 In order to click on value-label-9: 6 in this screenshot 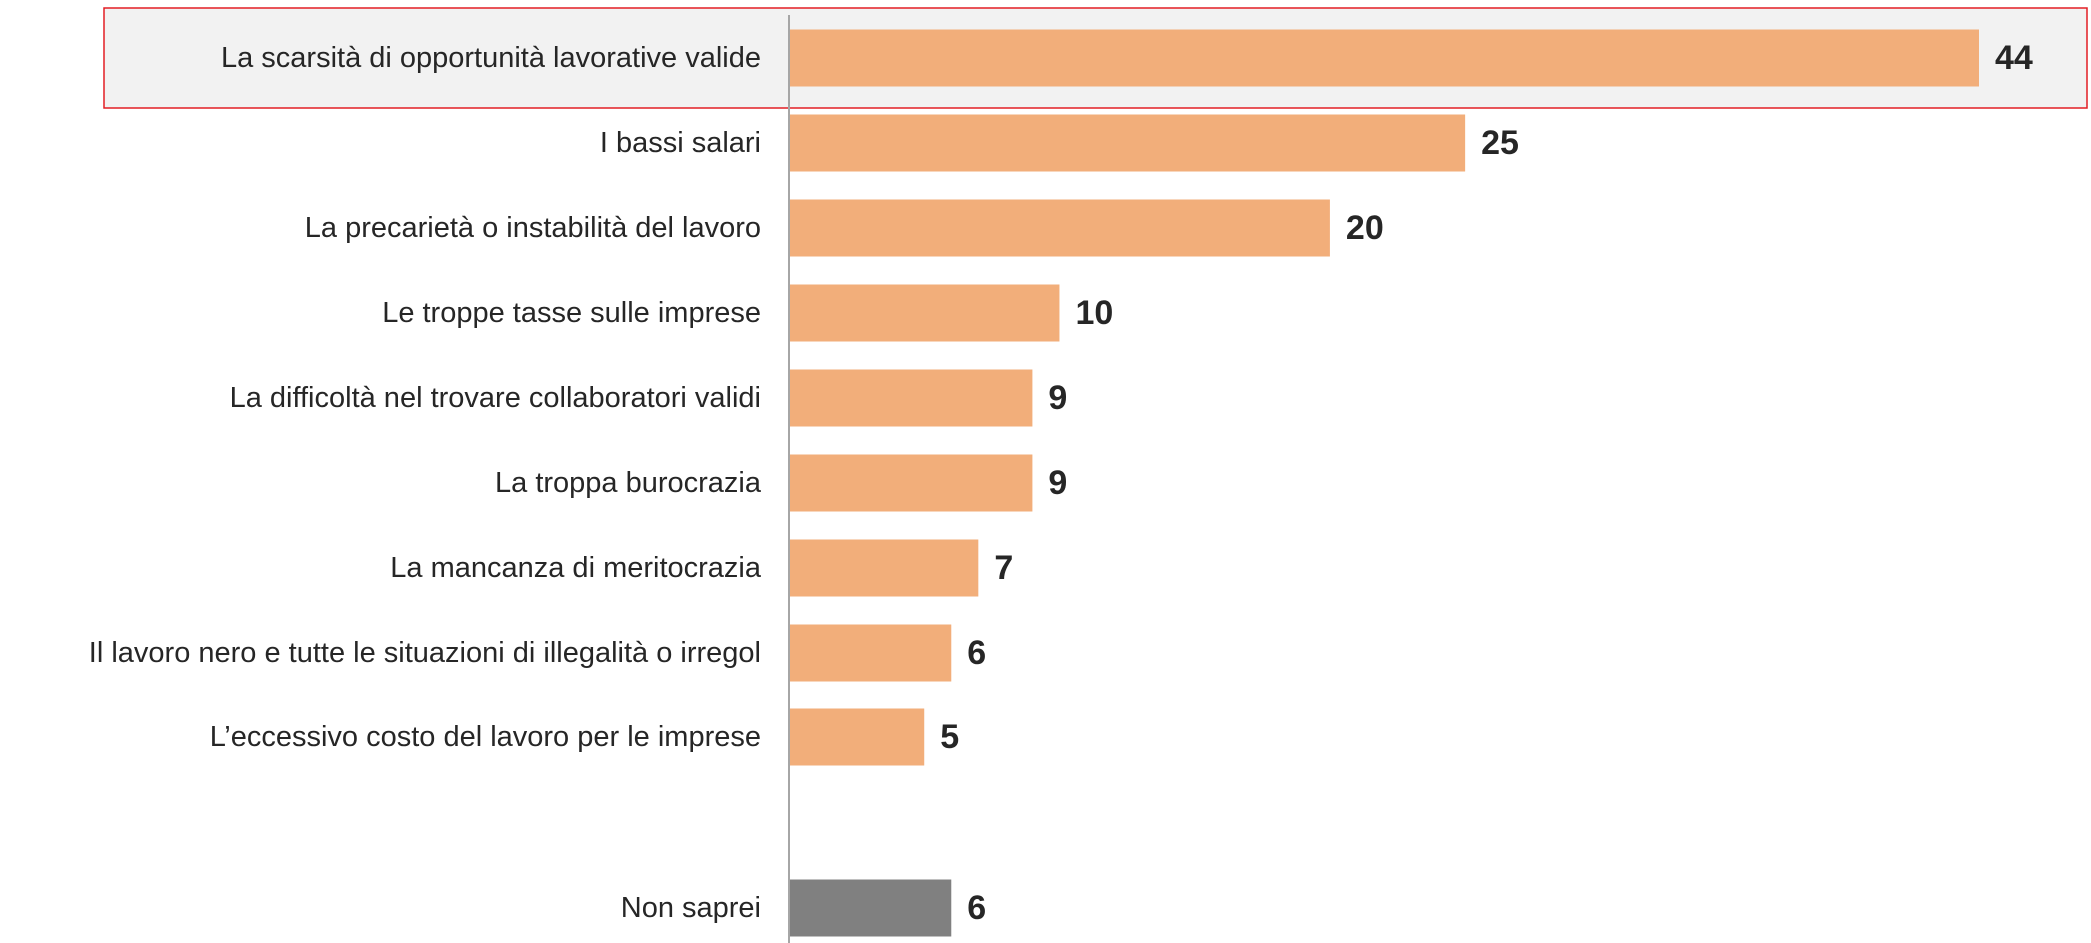, I will do `click(976, 908)`.